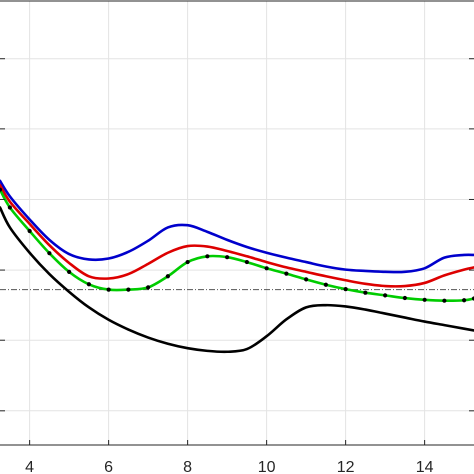  I want to click on x-tick-label-5: 14, so click(425, 466).